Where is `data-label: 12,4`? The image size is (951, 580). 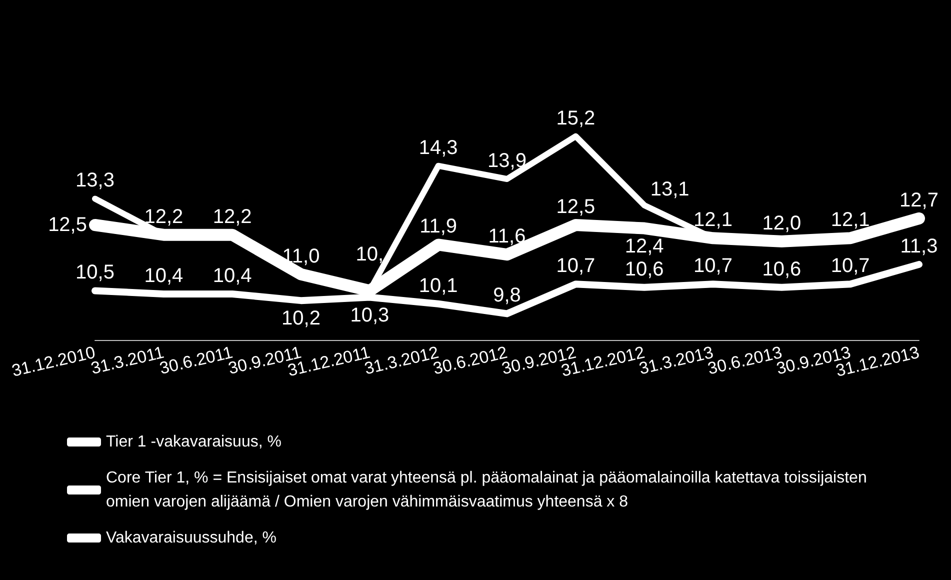
data-label: 12,4 is located at coordinates (644, 246).